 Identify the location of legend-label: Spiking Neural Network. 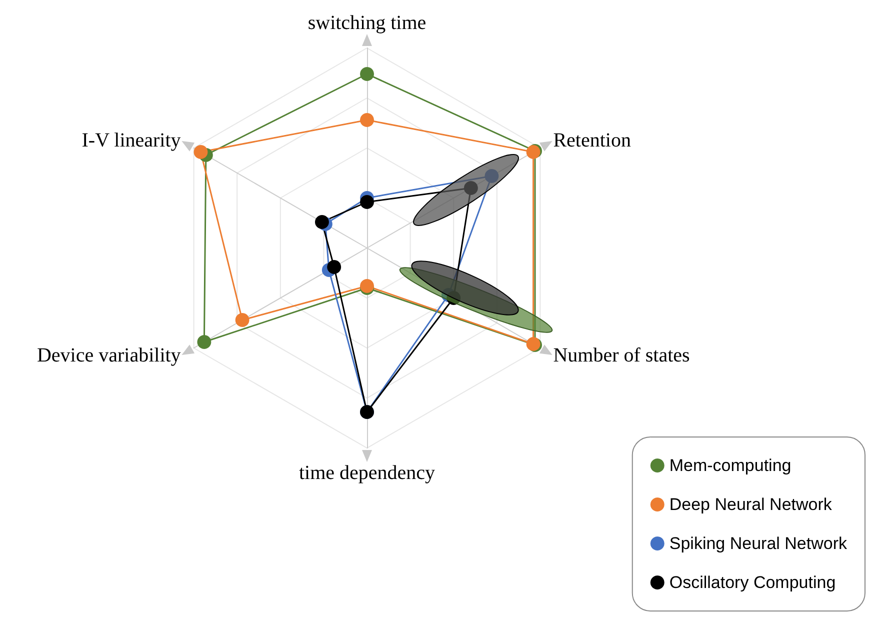
(758, 543).